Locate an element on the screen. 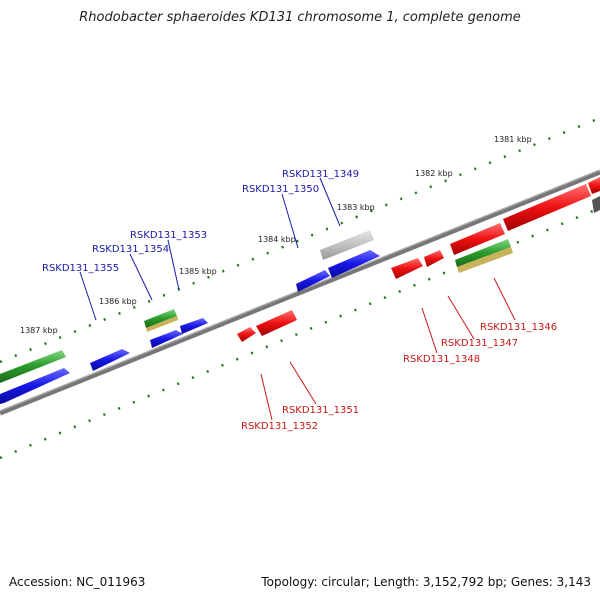  gene-label-rskd131-1351: RSKD131_1351 is located at coordinates (320, 410).